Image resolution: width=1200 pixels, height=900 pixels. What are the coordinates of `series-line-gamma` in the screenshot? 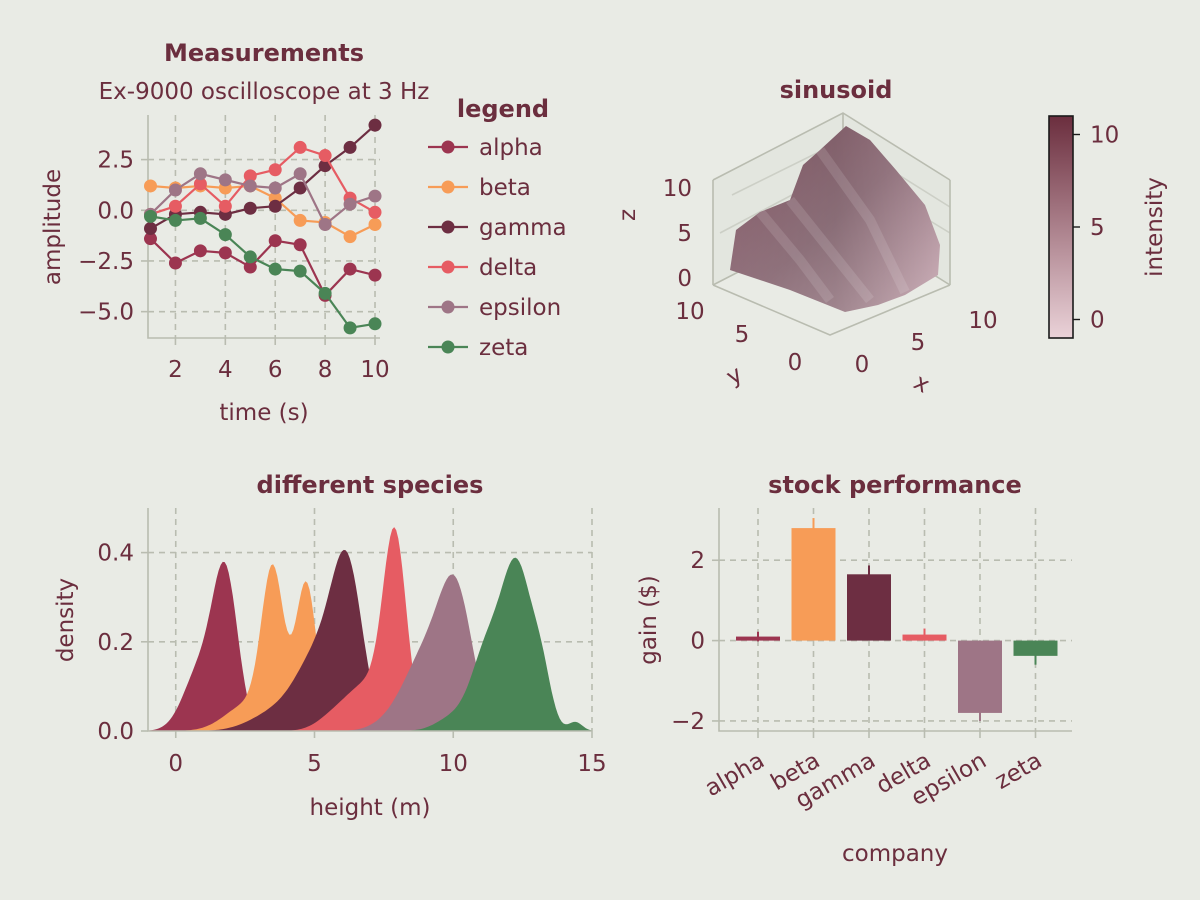 It's located at (262, 177).